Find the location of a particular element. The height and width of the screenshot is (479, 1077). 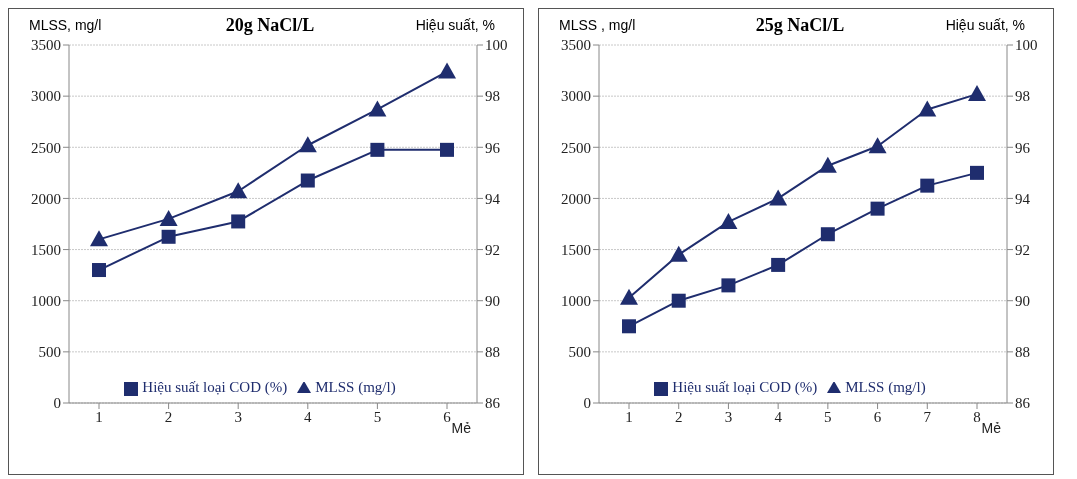

x-tick-label: 8 is located at coordinates (977, 416).